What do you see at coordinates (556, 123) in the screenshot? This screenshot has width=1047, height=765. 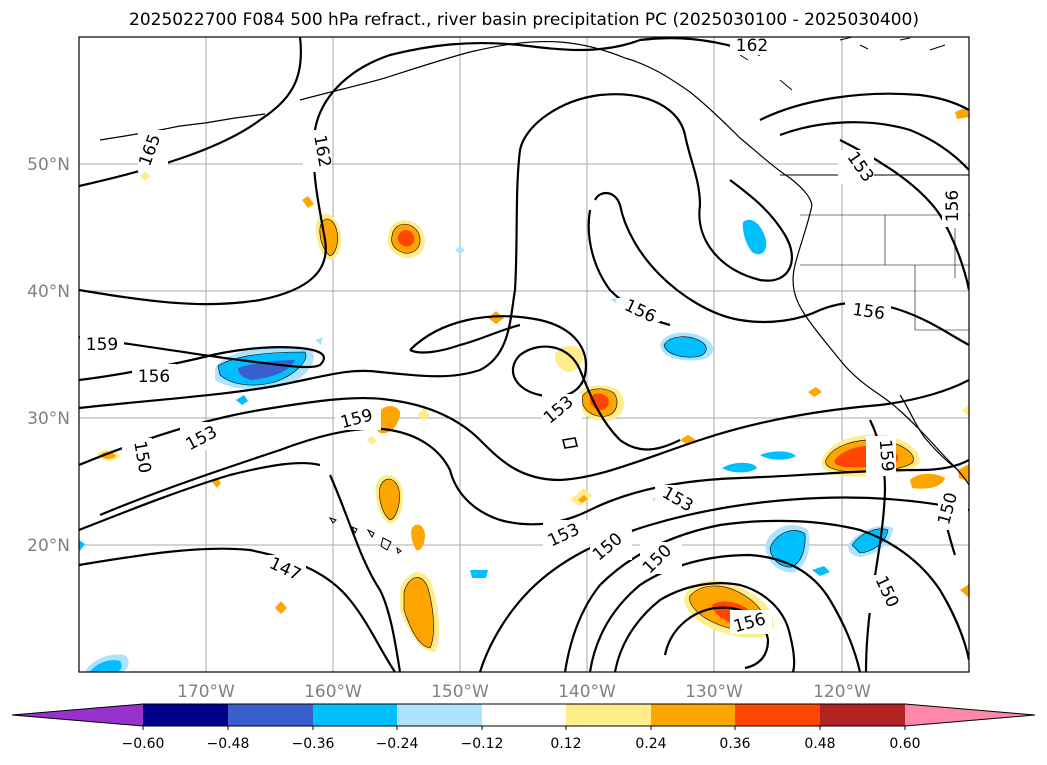 I see `alaska-bc-coast` at bounding box center [556, 123].